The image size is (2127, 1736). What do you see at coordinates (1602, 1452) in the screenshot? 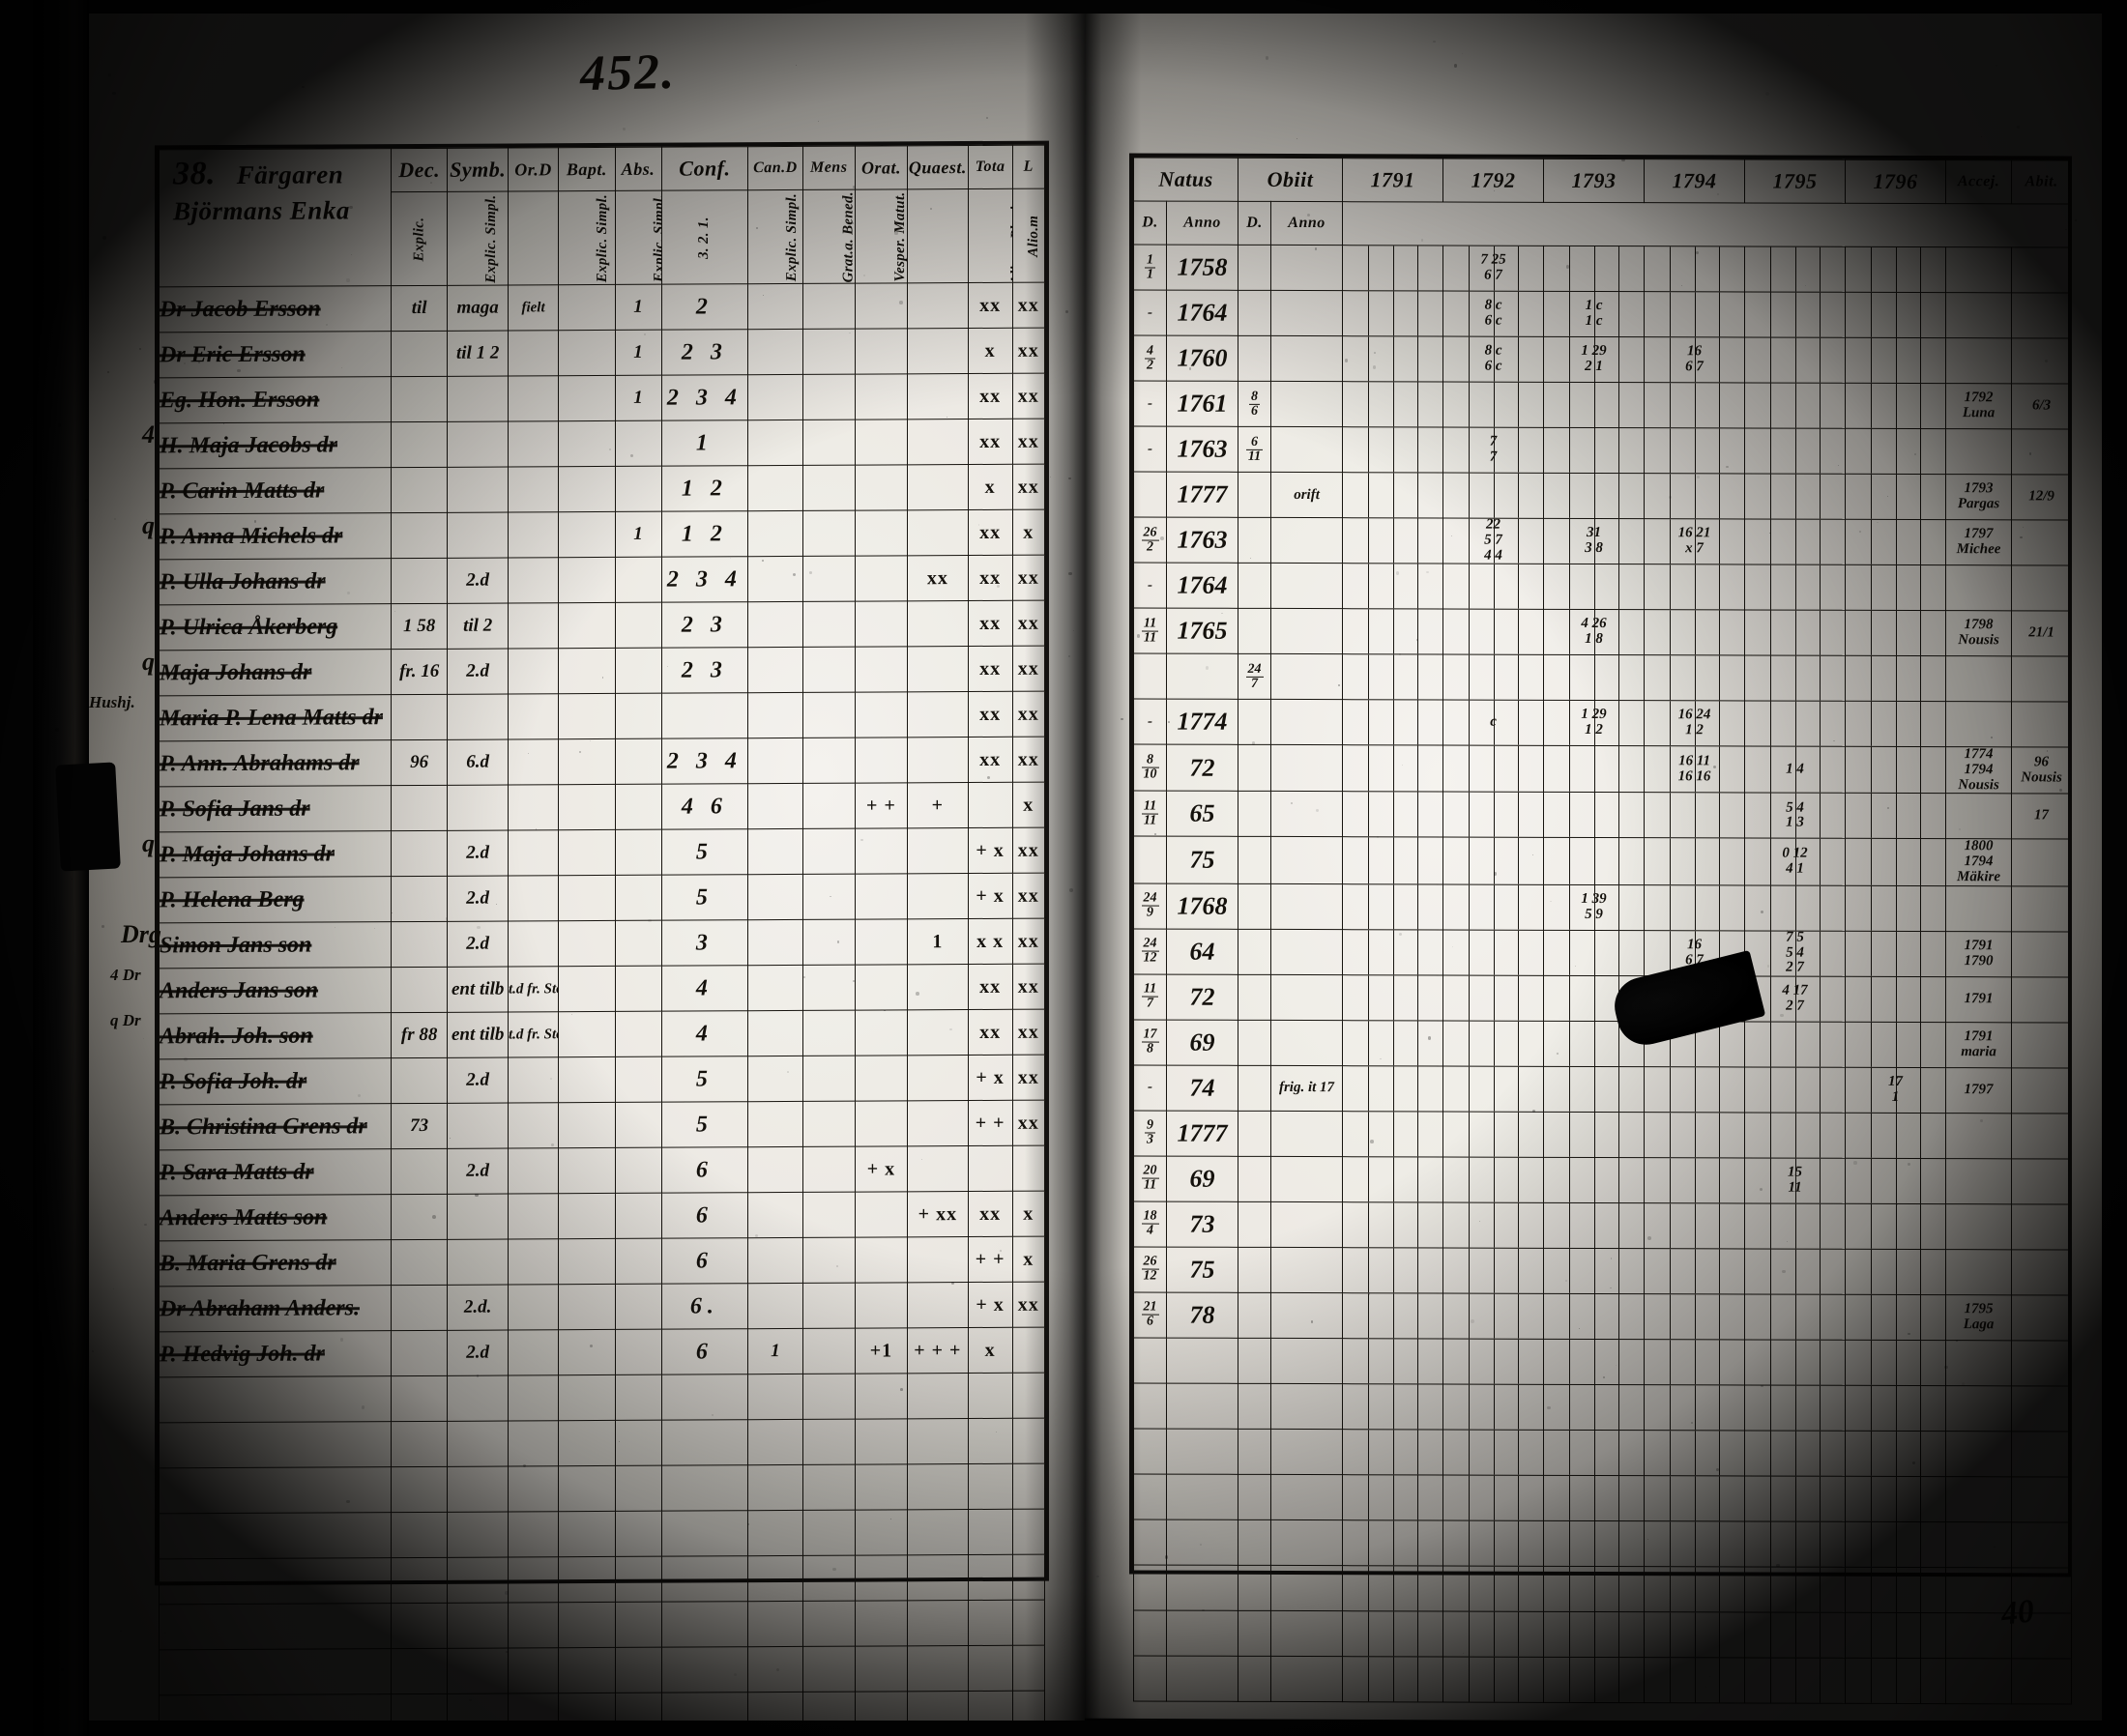
I see `register-row-blank` at bounding box center [1602, 1452].